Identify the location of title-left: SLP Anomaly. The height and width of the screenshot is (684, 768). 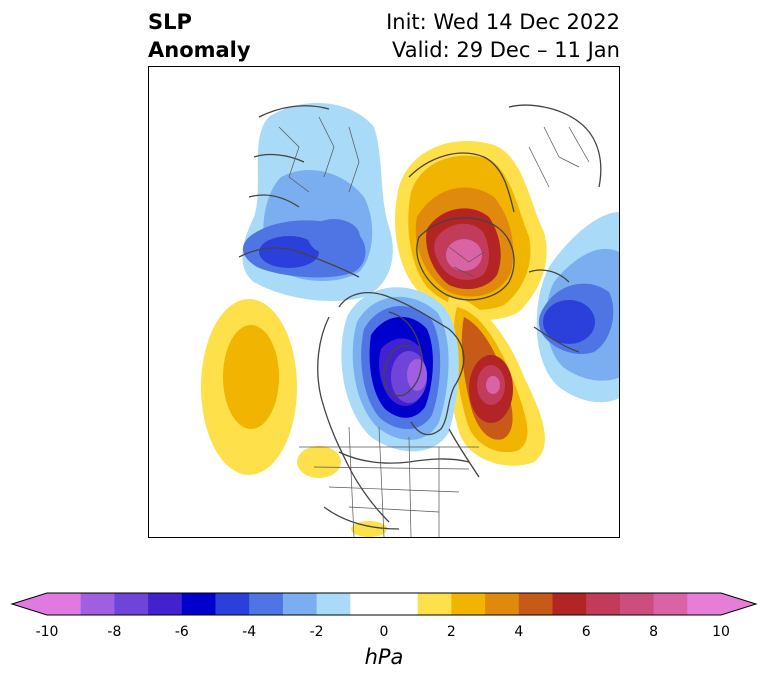
(199, 36).